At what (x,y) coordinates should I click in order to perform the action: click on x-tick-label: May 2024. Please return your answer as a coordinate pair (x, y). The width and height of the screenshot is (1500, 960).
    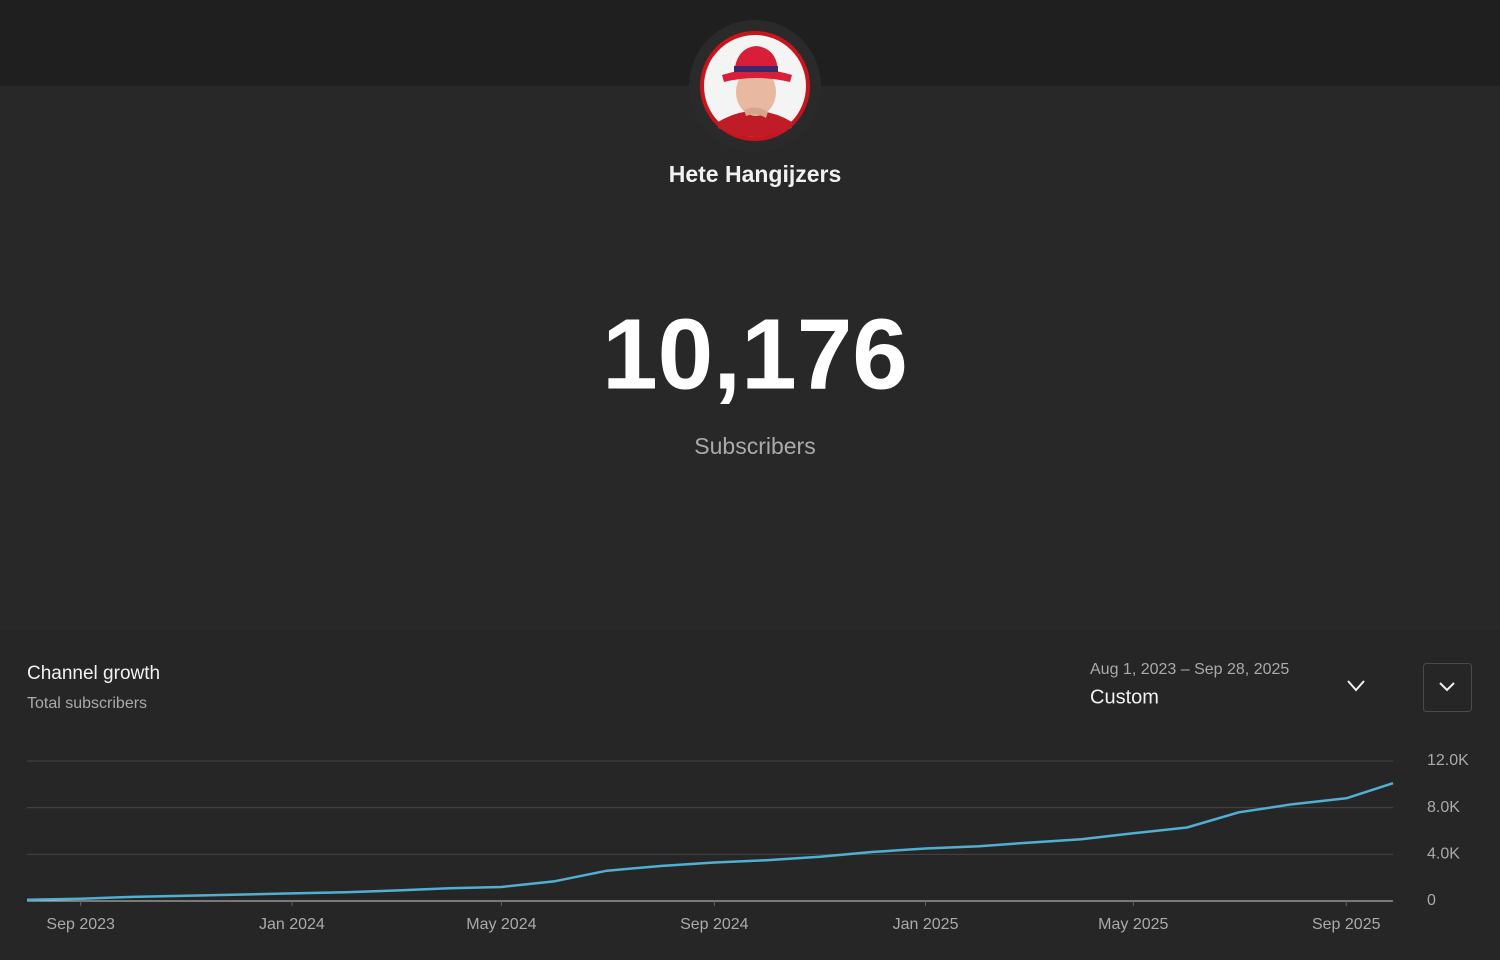
    Looking at the image, I should click on (501, 924).